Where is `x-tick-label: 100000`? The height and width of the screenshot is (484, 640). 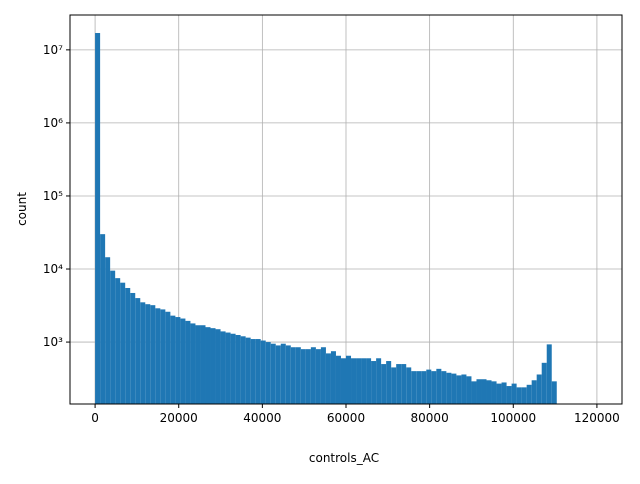
x-tick-label: 100000 is located at coordinates (513, 418).